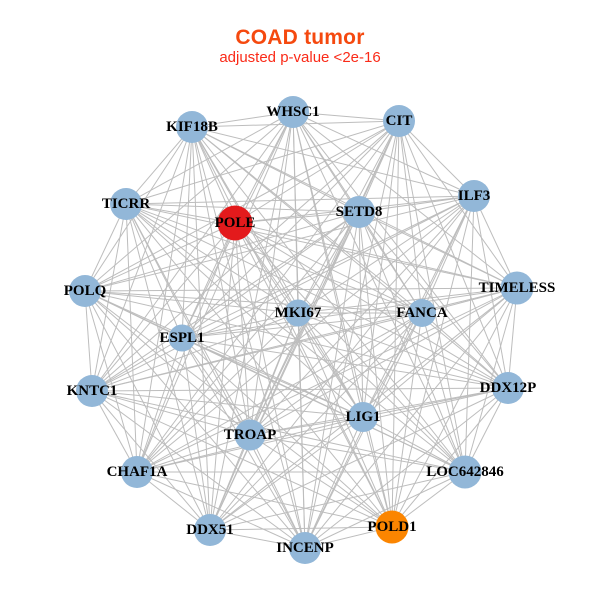  I want to click on edge-SETD8-LOC642846, so click(412, 342).